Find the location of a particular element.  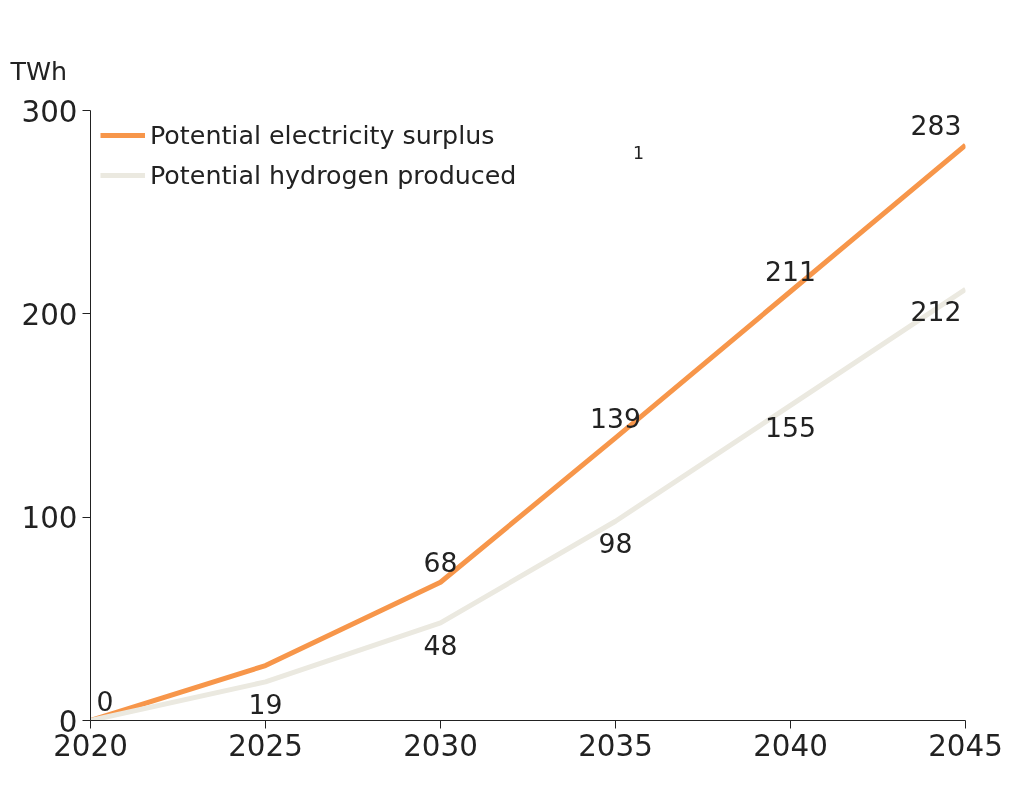

legend-label: Potential electricity surplus is located at coordinates (322, 135).